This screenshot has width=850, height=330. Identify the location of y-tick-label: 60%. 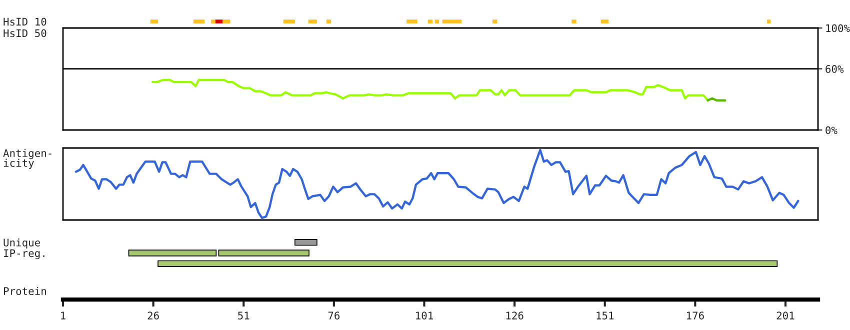
(835, 69).